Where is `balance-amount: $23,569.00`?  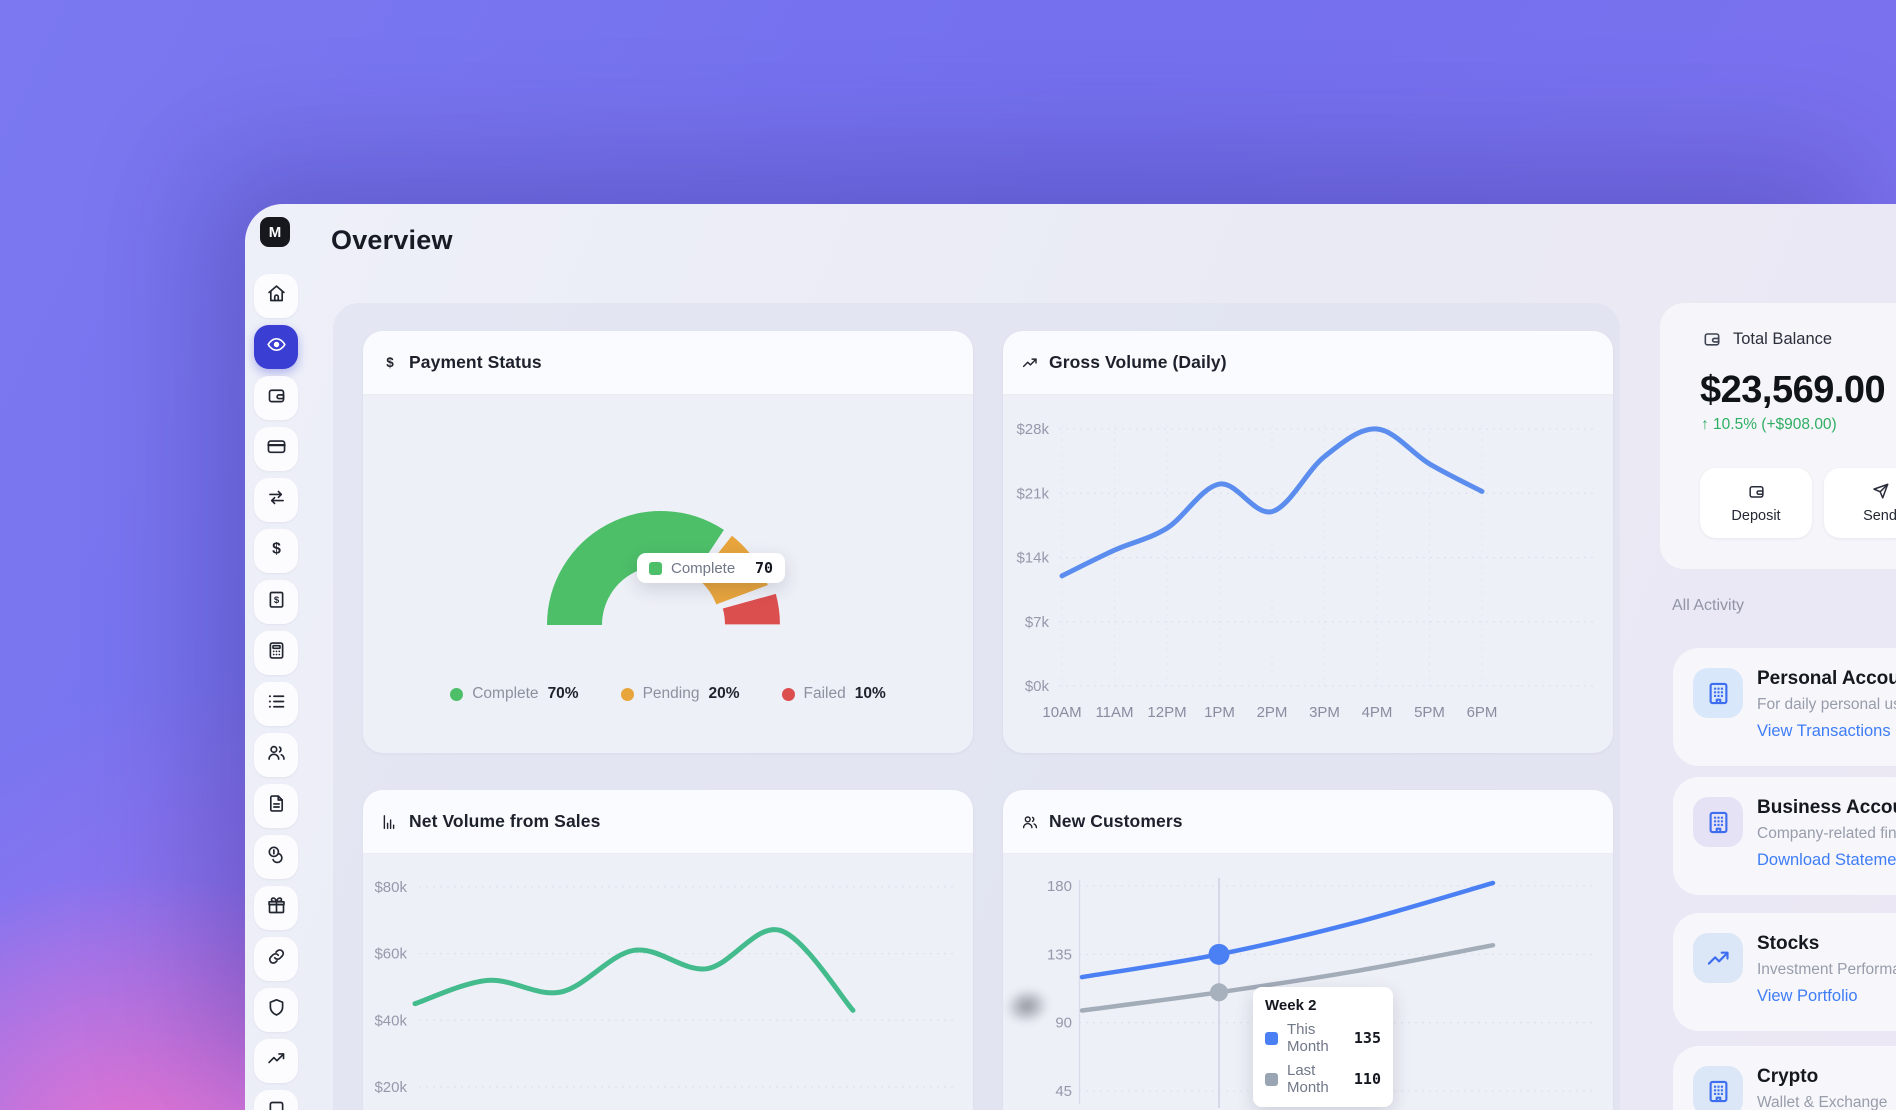 balance-amount: $23,569.00 is located at coordinates (1793, 390).